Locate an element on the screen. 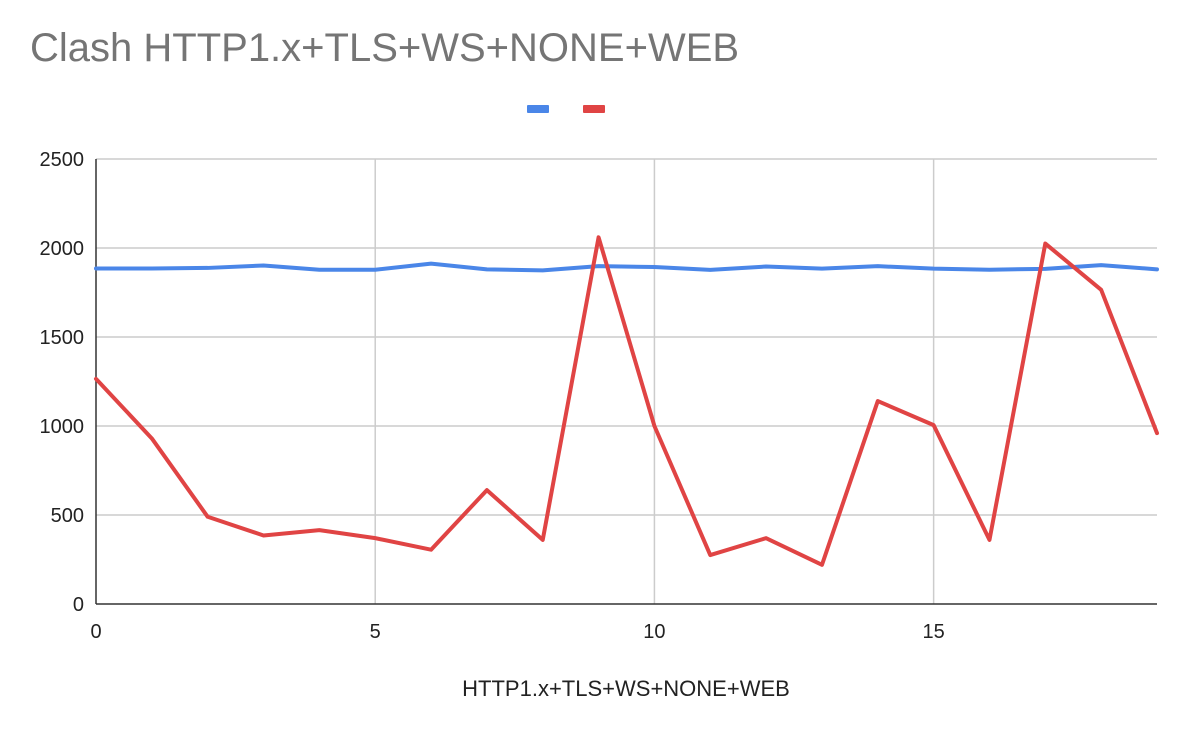  y-tick-label: 2000 is located at coordinates (62, 249).